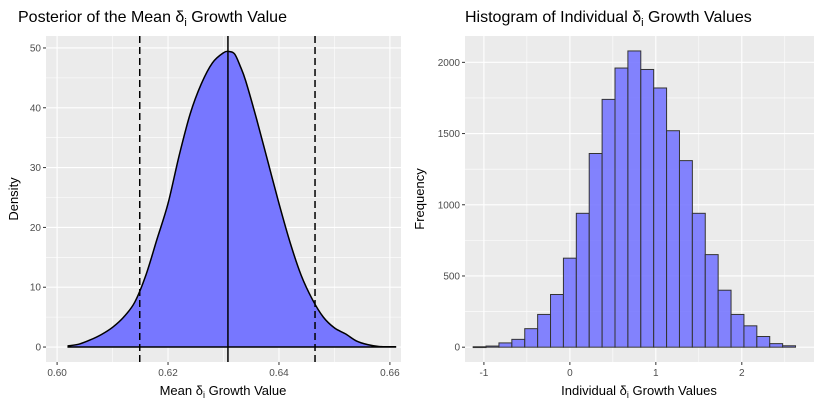 This screenshot has height=409, width=817. I want to click on histogram-y-axis-label: Frequency, so click(419, 199).